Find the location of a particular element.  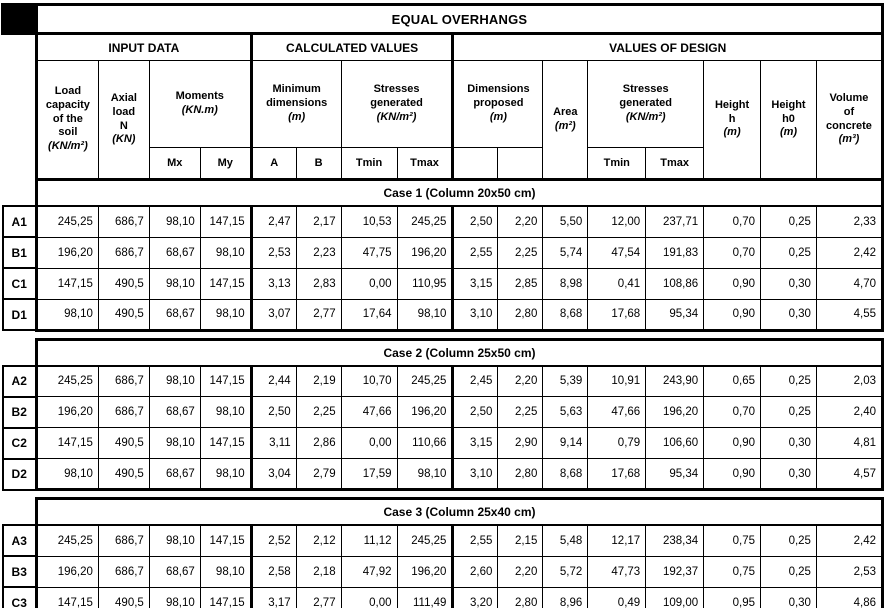

data-cell: 191,83 is located at coordinates (675, 252).